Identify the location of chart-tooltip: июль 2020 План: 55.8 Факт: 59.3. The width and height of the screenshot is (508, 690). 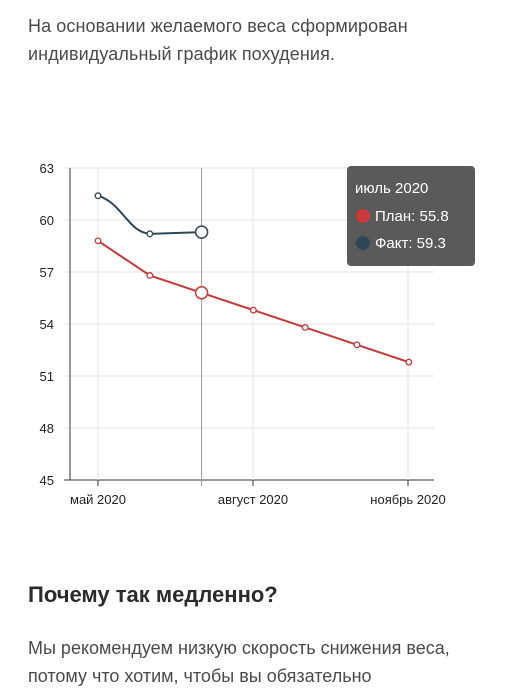
(411, 216).